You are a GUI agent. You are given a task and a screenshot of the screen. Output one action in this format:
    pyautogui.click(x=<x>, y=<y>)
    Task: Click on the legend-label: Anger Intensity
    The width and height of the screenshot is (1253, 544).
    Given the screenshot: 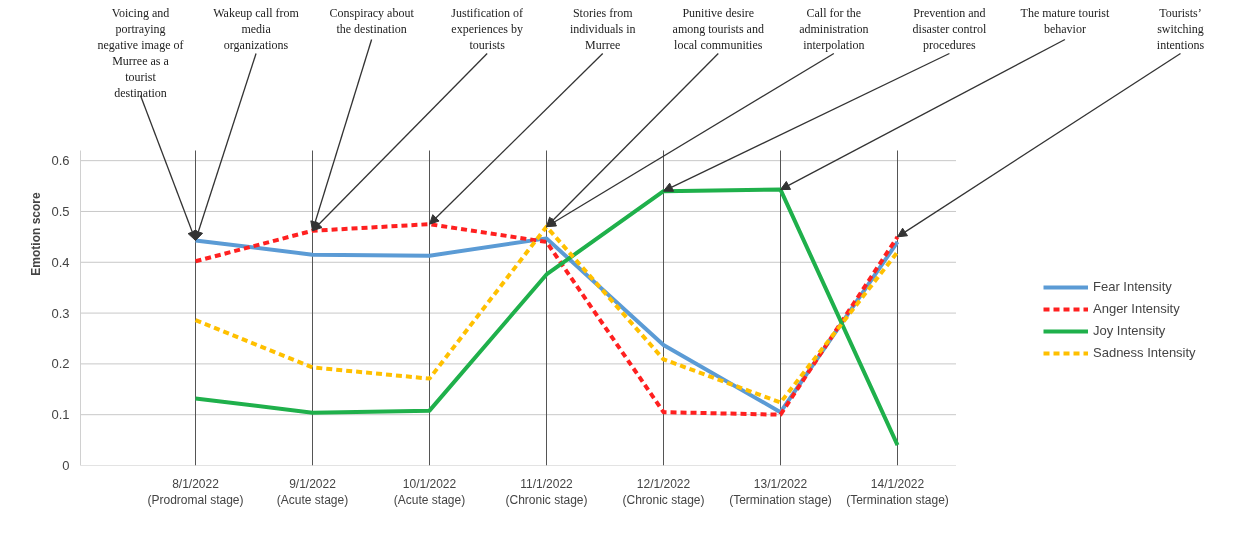 What is the action you would take?
    pyautogui.click(x=1136, y=308)
    